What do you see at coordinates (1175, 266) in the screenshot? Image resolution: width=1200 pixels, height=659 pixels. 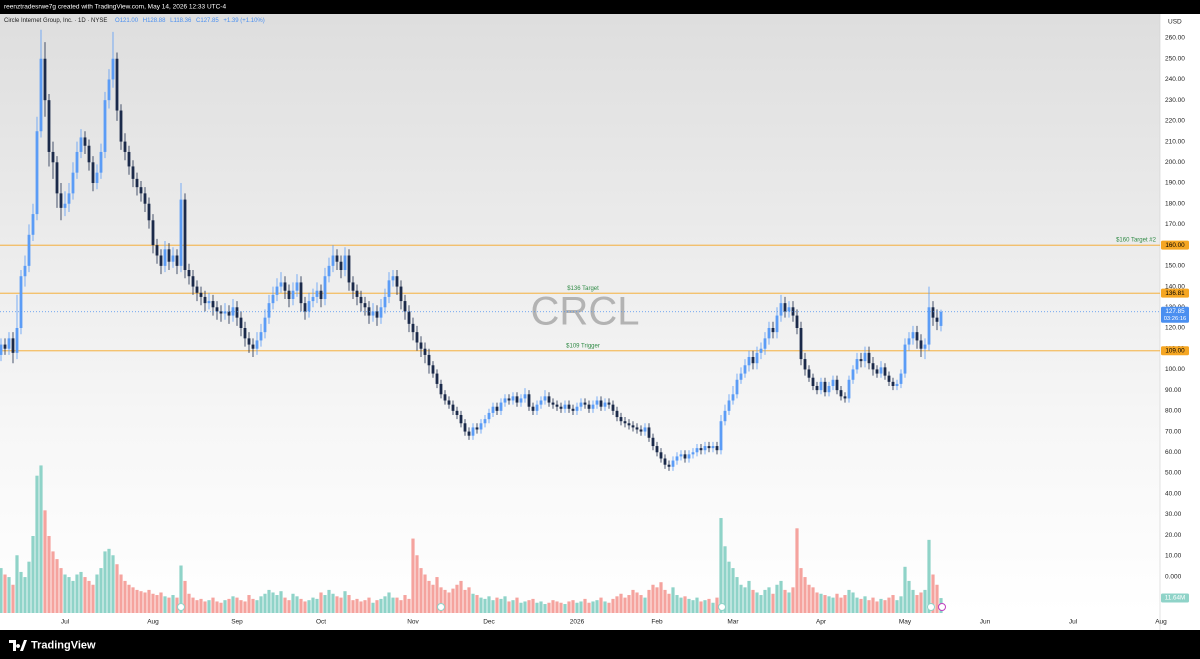 I see `y-tick-label: 150.00` at bounding box center [1175, 266].